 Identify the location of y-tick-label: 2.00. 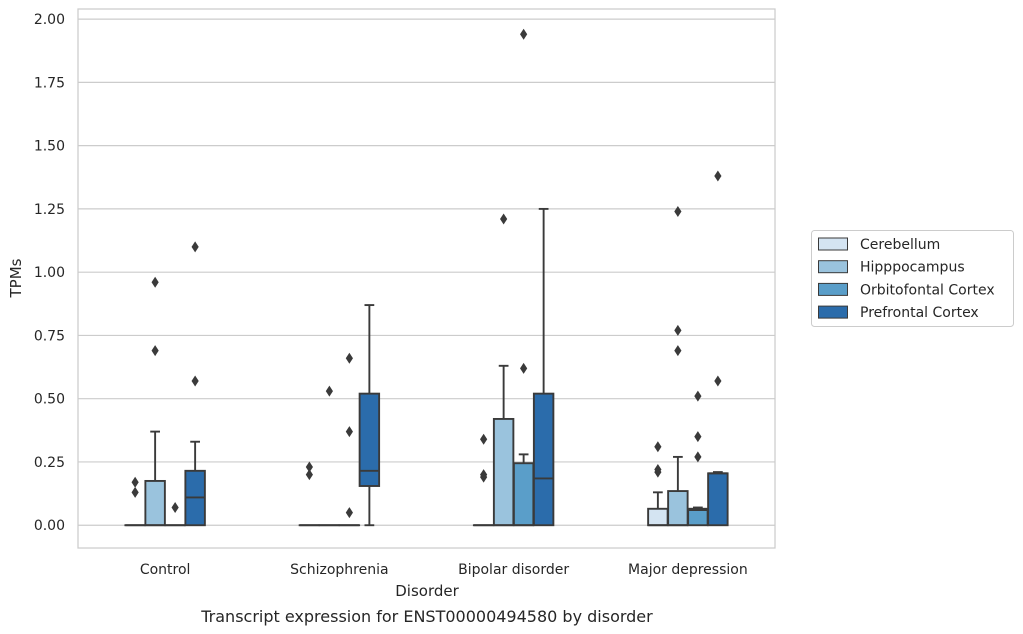
(49, 20).